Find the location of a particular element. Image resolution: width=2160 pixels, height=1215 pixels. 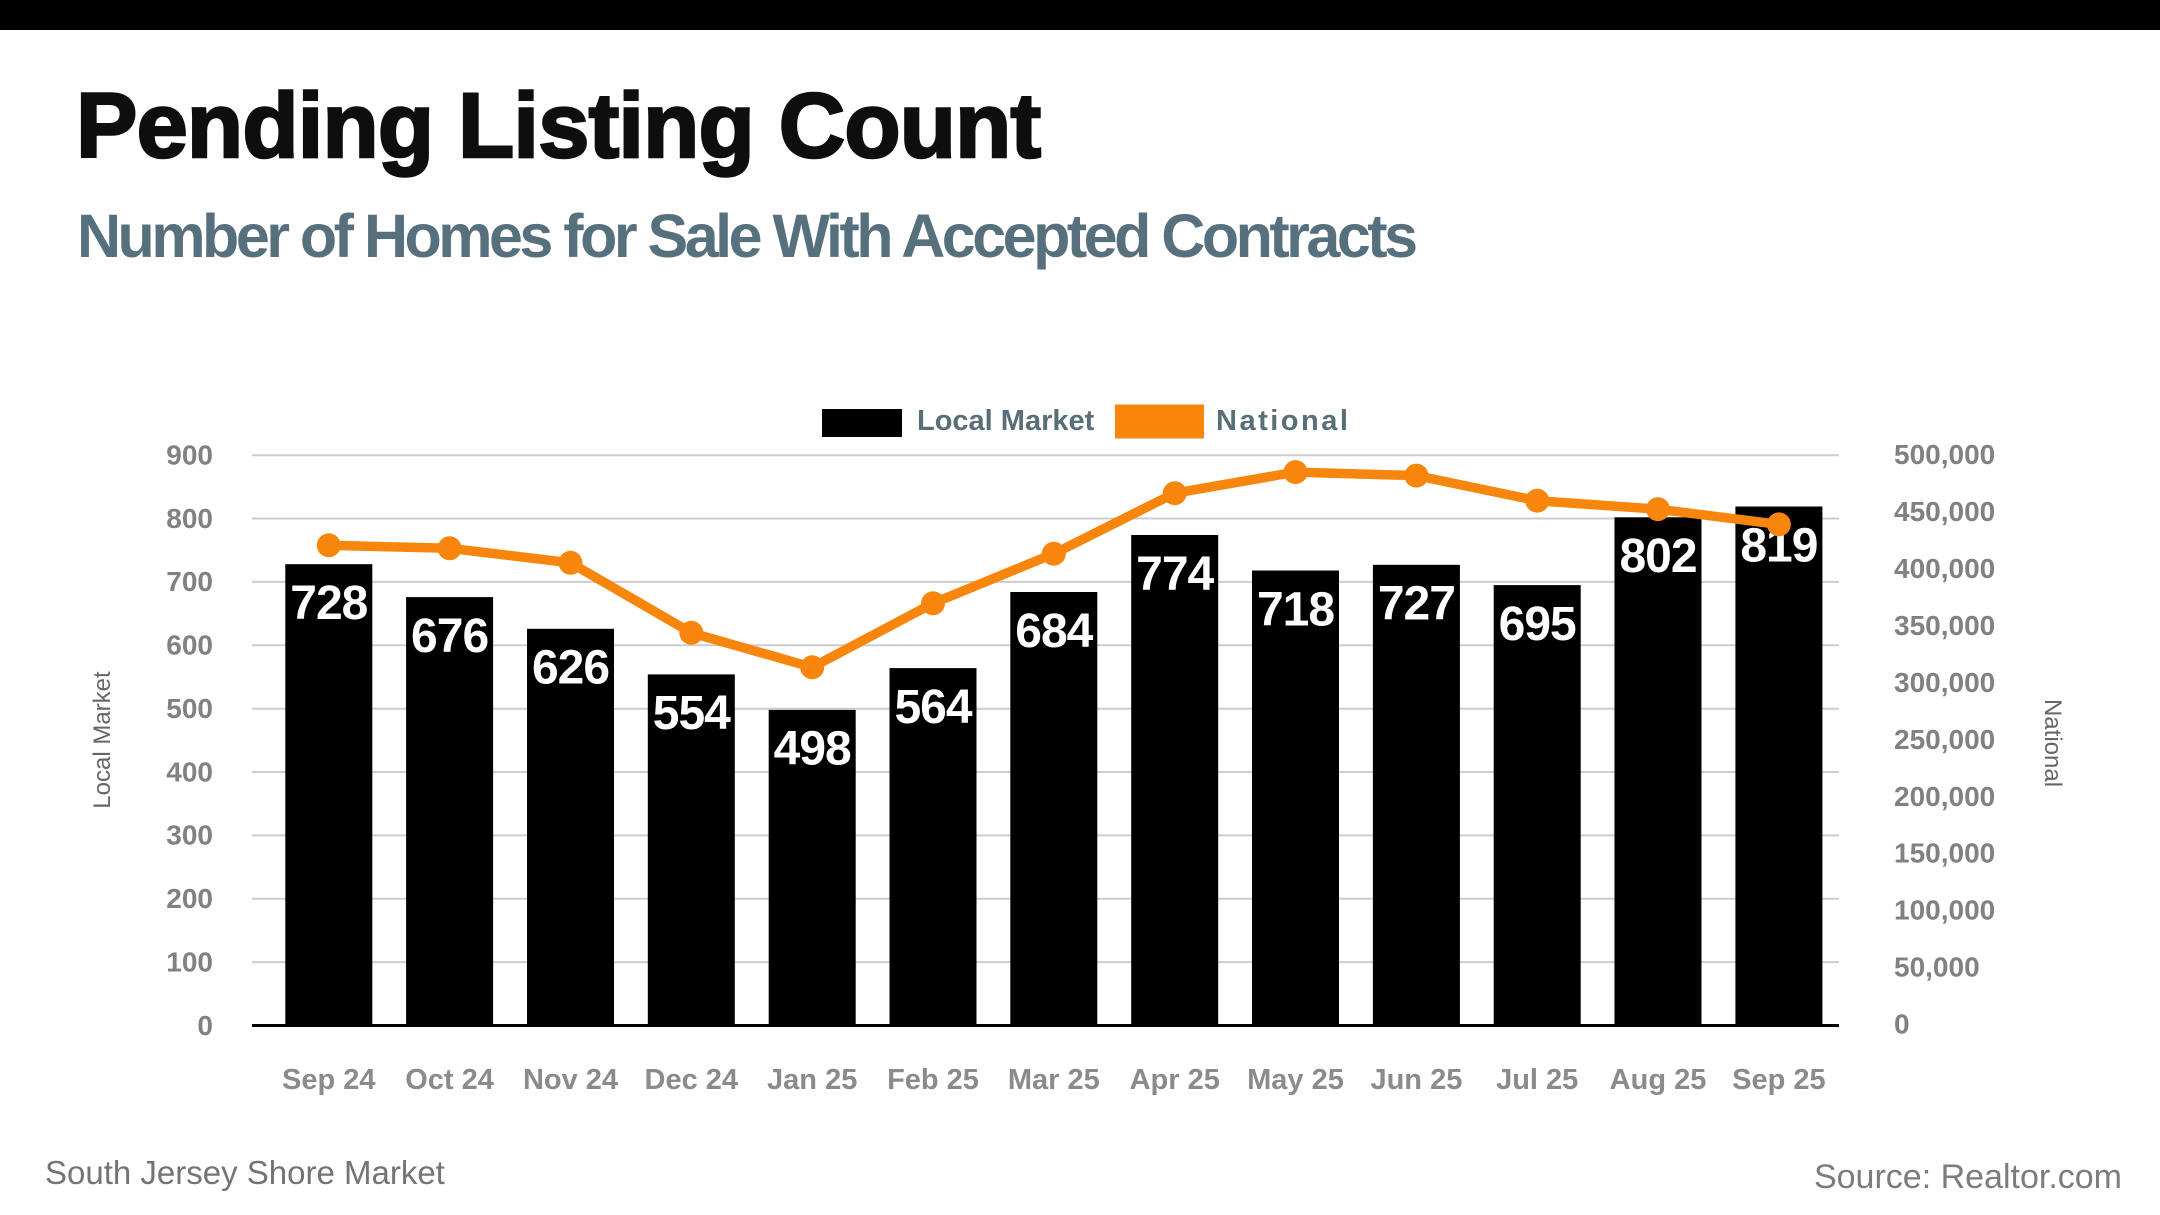

svg-text: 695 is located at coordinates (1537, 624).